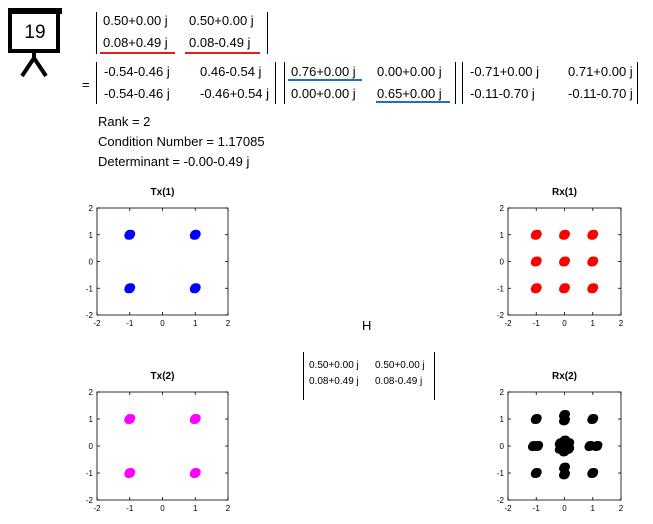 The height and width of the screenshot is (524, 653). Describe the element at coordinates (235, 93) in the screenshot. I see `matrix-cell: -0.46+0.54 j` at that location.